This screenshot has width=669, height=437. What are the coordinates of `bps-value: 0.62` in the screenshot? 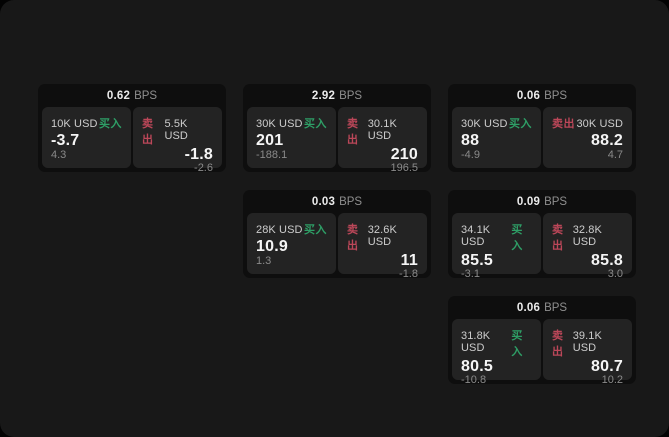 It's located at (118, 95).